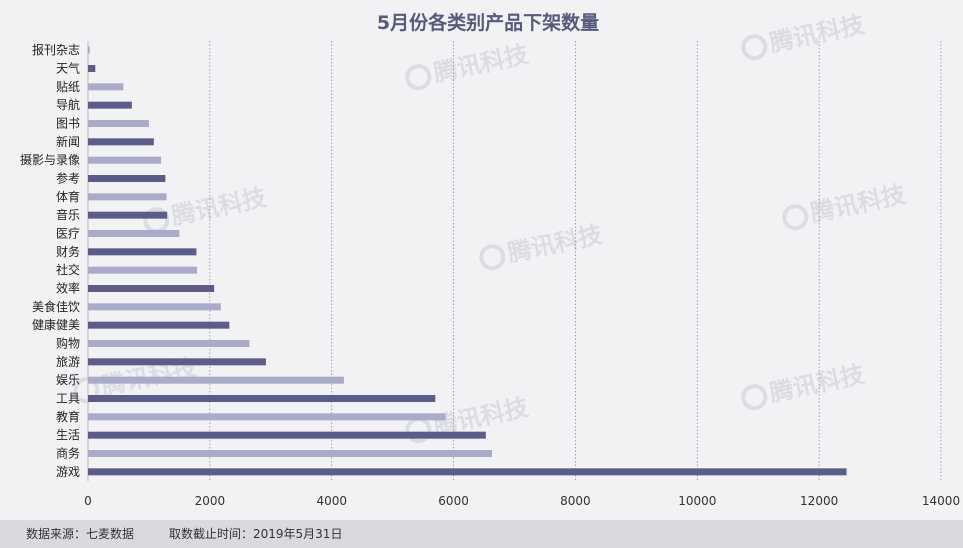  Describe the element at coordinates (481, 534) in the screenshot. I see `footer: 数据来源：七麦数据 取数截止时间：2019年5月31日` at that location.